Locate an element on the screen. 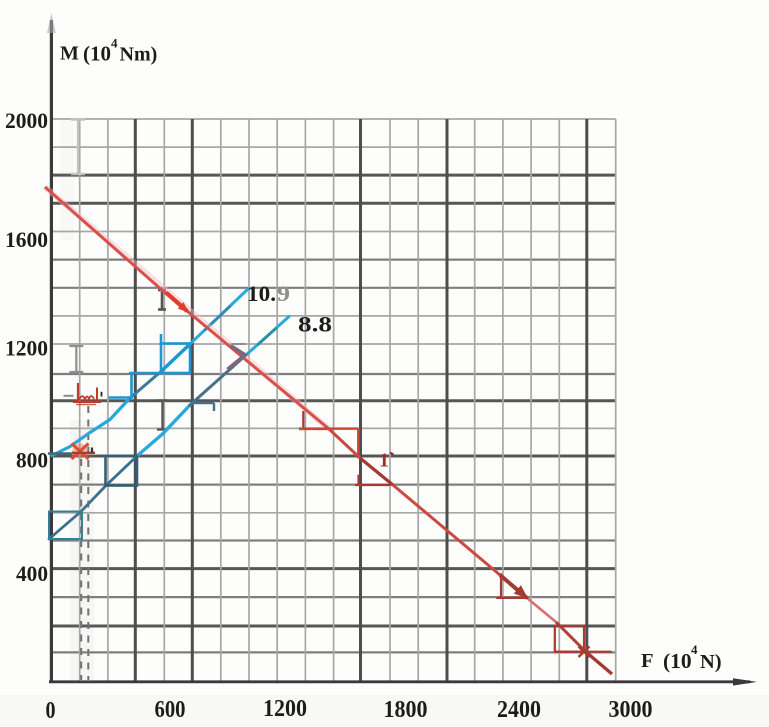 The width and height of the screenshot is (769, 727). svg-text: F is located at coordinates (647, 661).